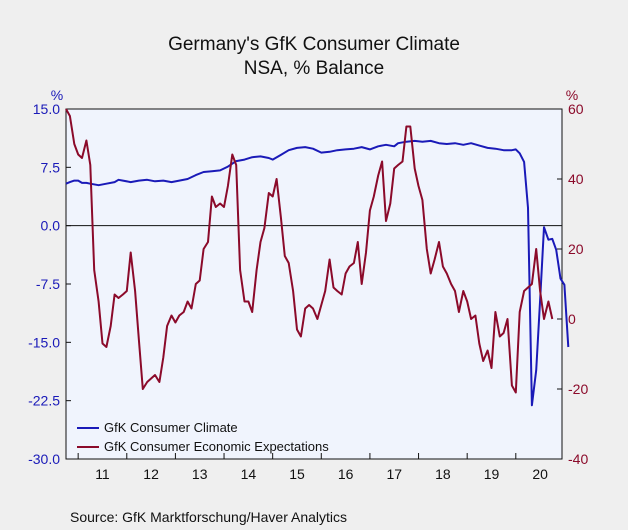 The width and height of the screenshot is (628, 530). Describe the element at coordinates (51, 167) in the screenshot. I see `left-tick-label: 7.5` at that location.